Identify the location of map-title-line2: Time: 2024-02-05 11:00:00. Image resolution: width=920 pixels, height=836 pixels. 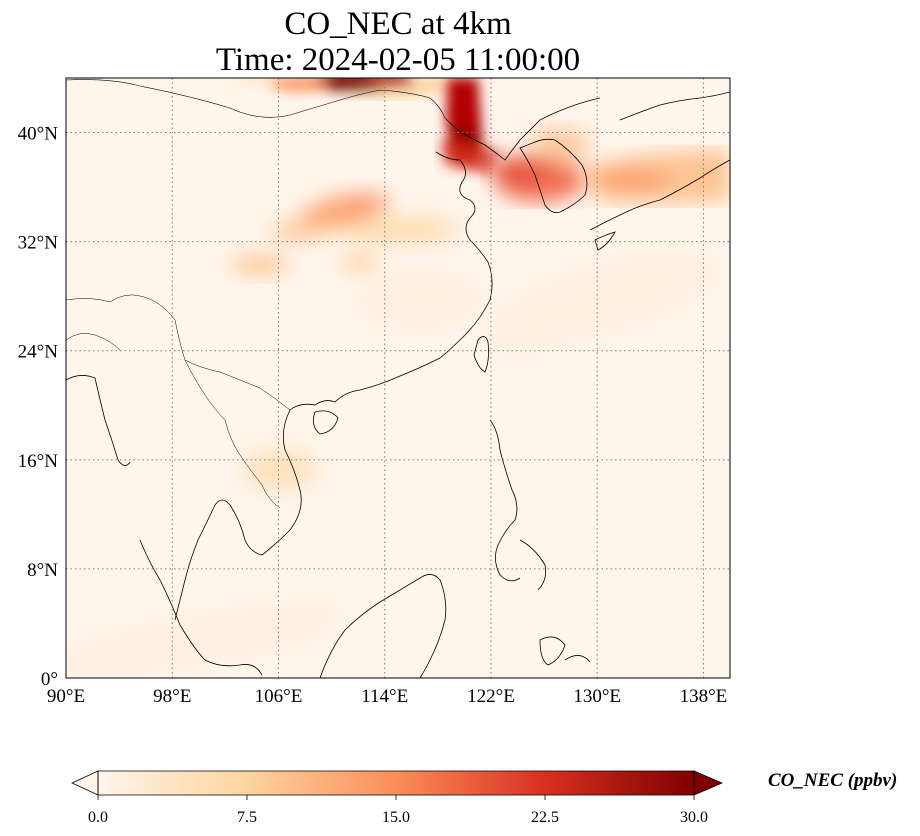
(398, 60).